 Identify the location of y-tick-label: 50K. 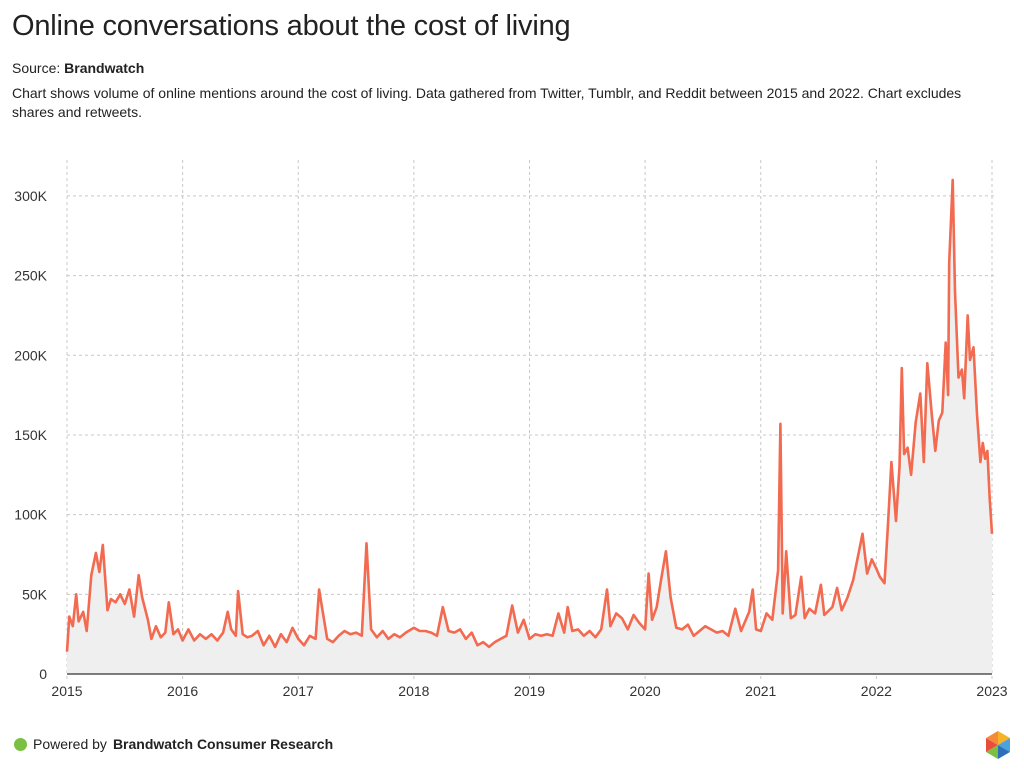
(35, 594).